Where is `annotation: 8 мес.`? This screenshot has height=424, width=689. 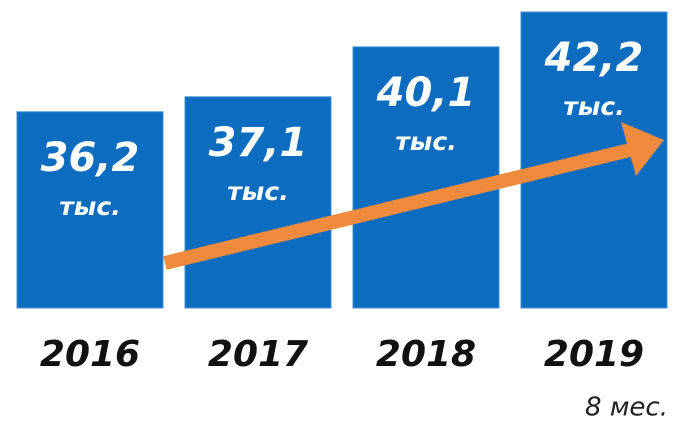 annotation: 8 мес. is located at coordinates (626, 408).